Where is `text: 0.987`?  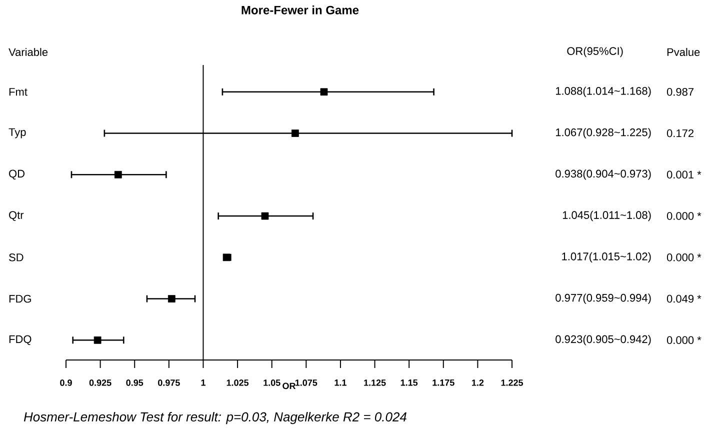
text: 0.987 is located at coordinates (680, 92).